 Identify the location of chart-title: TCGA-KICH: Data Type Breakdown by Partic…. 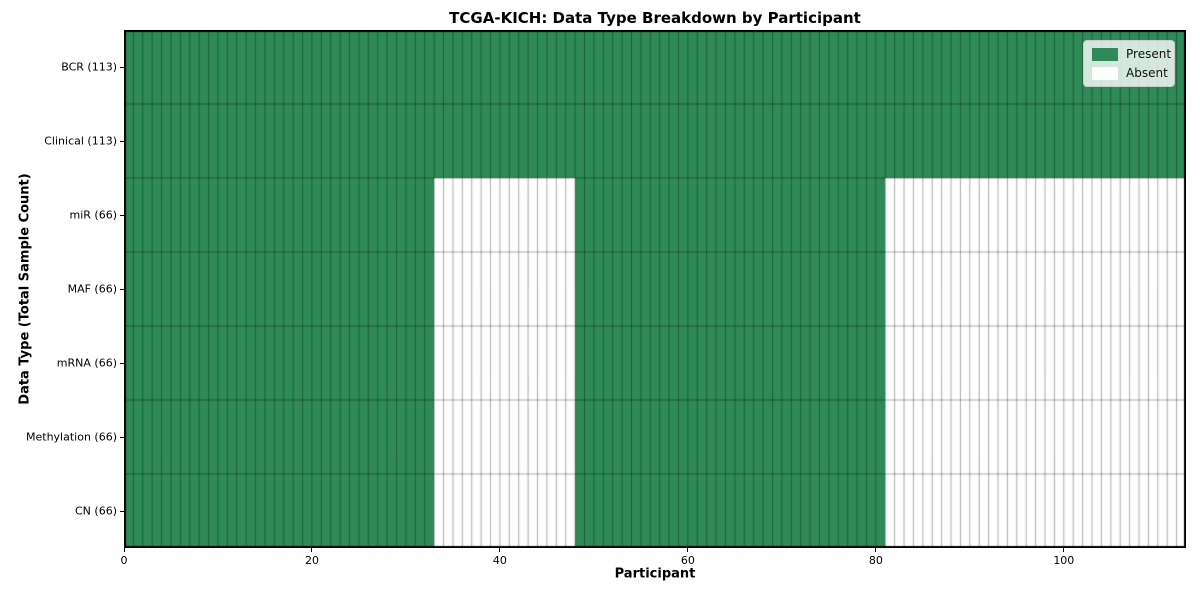
(655, 18).